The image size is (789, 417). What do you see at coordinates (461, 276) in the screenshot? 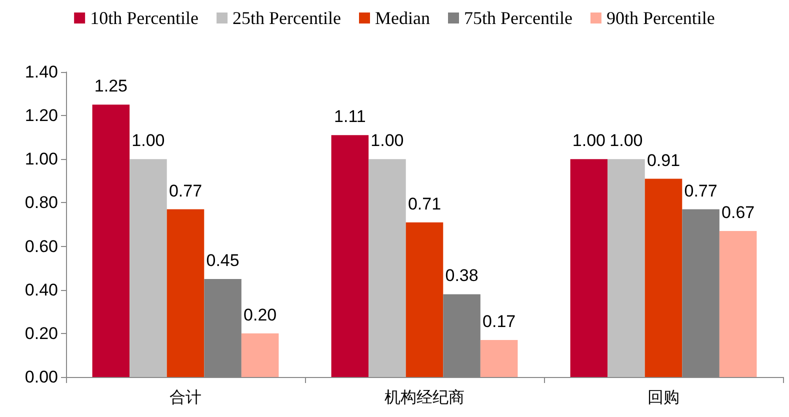
I see `data-label: 0.38` at bounding box center [461, 276].